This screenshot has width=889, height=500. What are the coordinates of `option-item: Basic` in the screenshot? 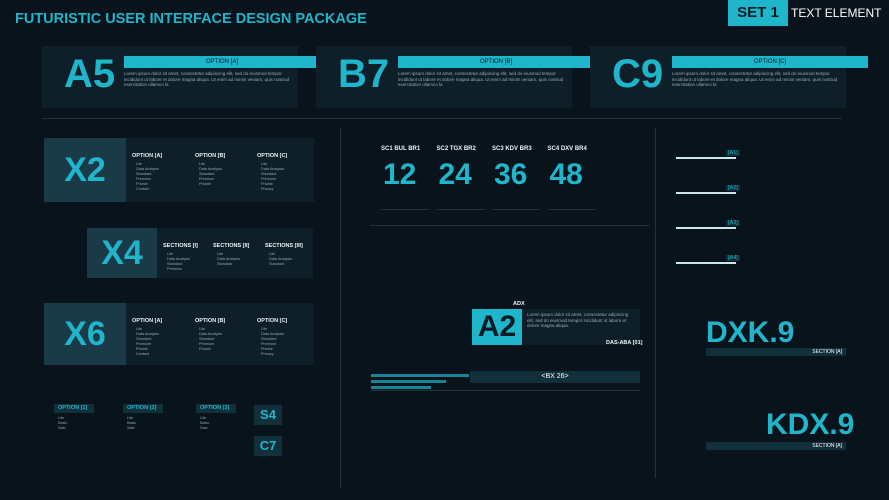 It's located at (63, 423).